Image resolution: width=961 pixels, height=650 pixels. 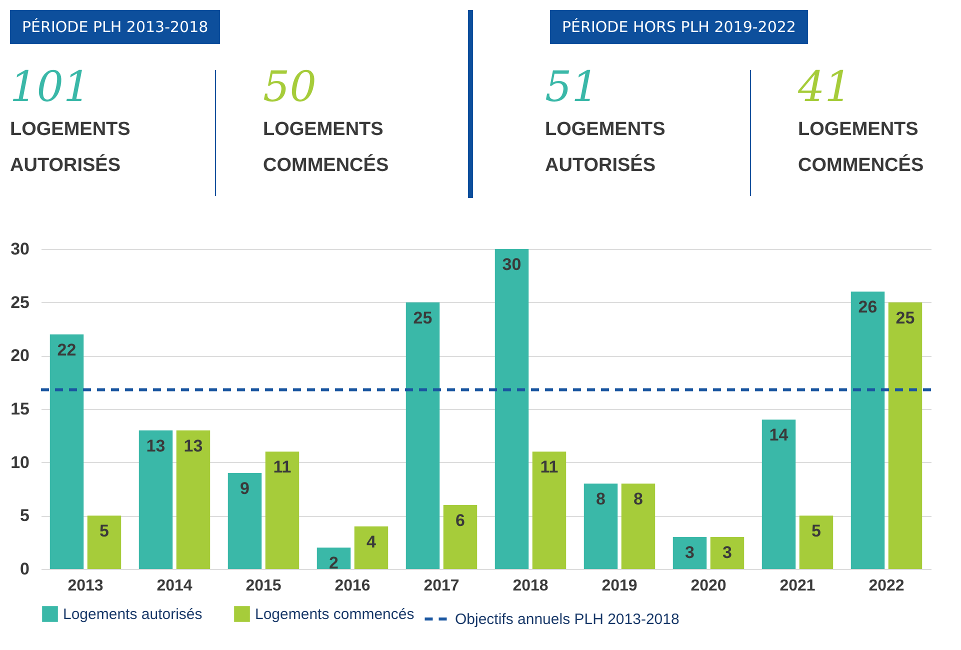 What do you see at coordinates (798, 586) in the screenshot?
I see `x-tick-label: 2021` at bounding box center [798, 586].